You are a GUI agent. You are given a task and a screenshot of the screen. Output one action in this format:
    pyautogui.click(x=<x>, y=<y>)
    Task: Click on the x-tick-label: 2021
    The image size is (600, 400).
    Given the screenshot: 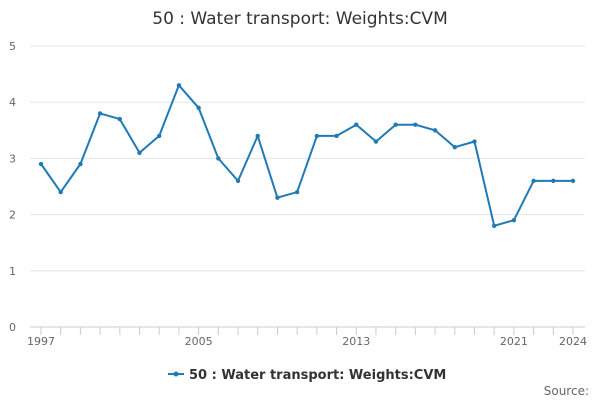 What is the action you would take?
    pyautogui.click(x=514, y=341)
    